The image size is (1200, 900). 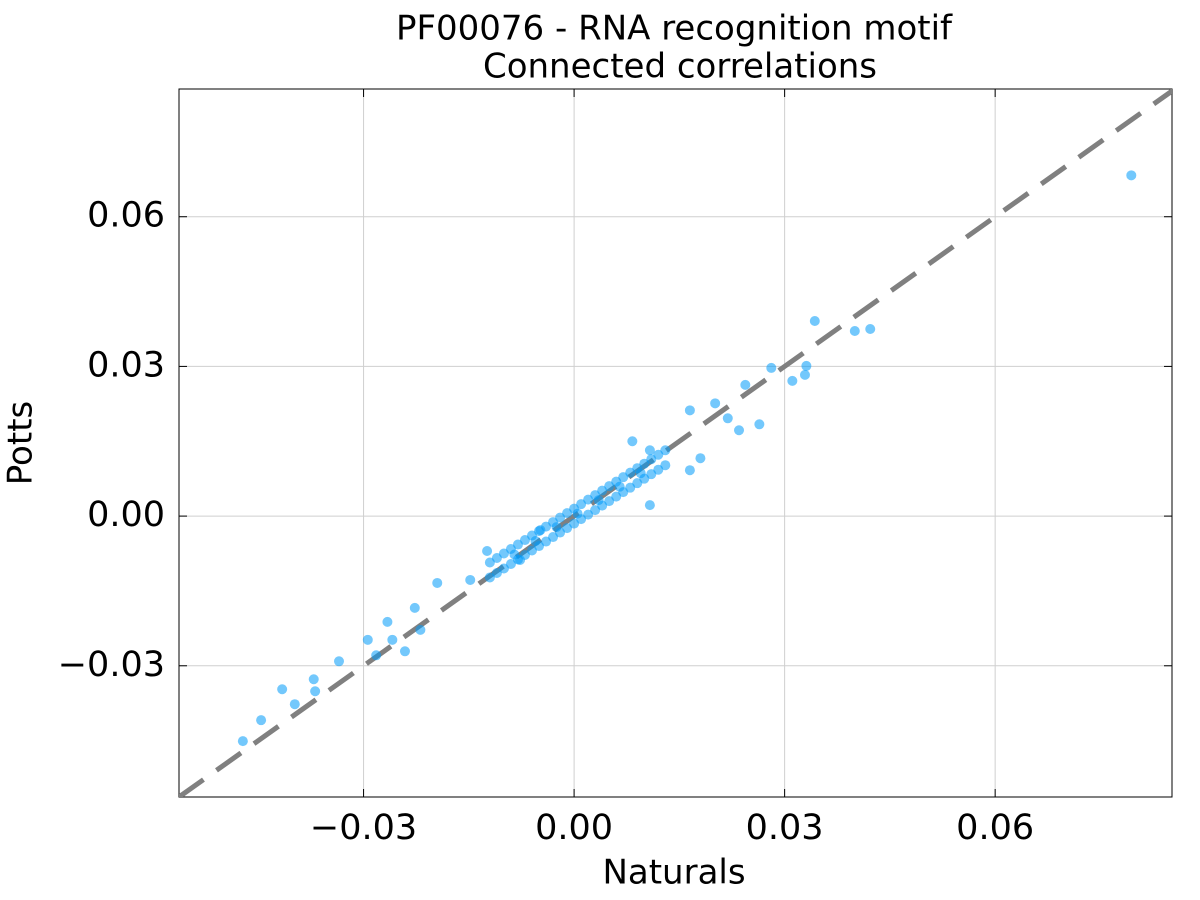 What do you see at coordinates (680, 67) in the screenshot?
I see `chart-subtitle: Connected correlations` at bounding box center [680, 67].